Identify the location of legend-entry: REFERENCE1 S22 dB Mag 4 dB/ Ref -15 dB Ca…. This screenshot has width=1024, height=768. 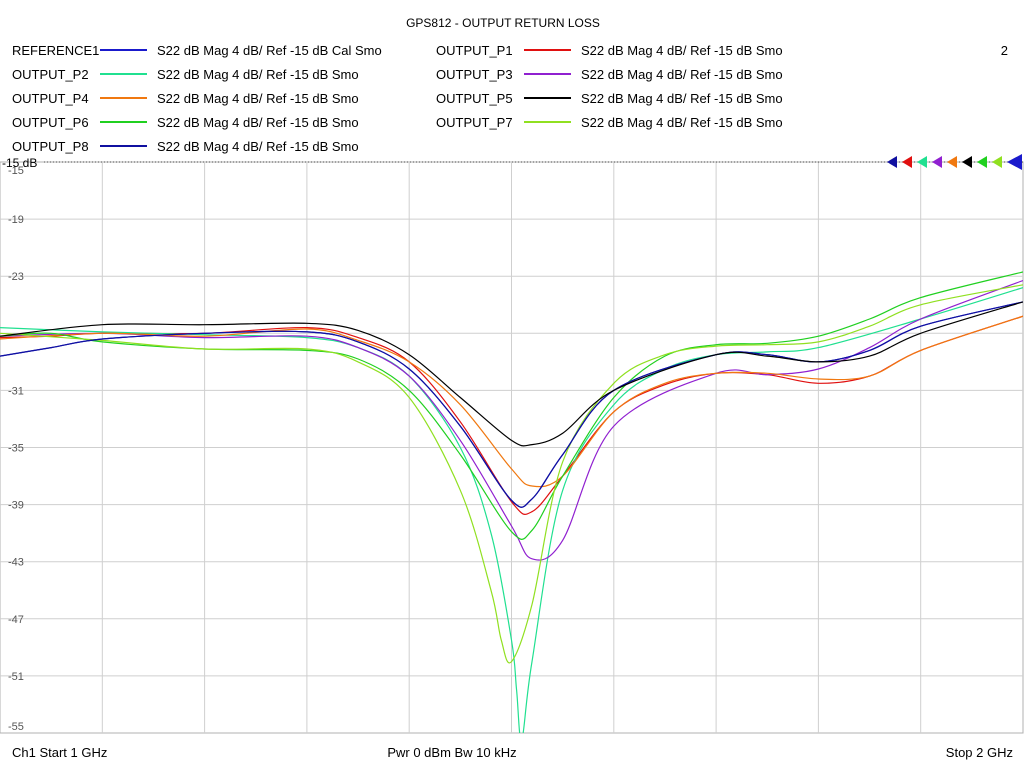
(197, 50).